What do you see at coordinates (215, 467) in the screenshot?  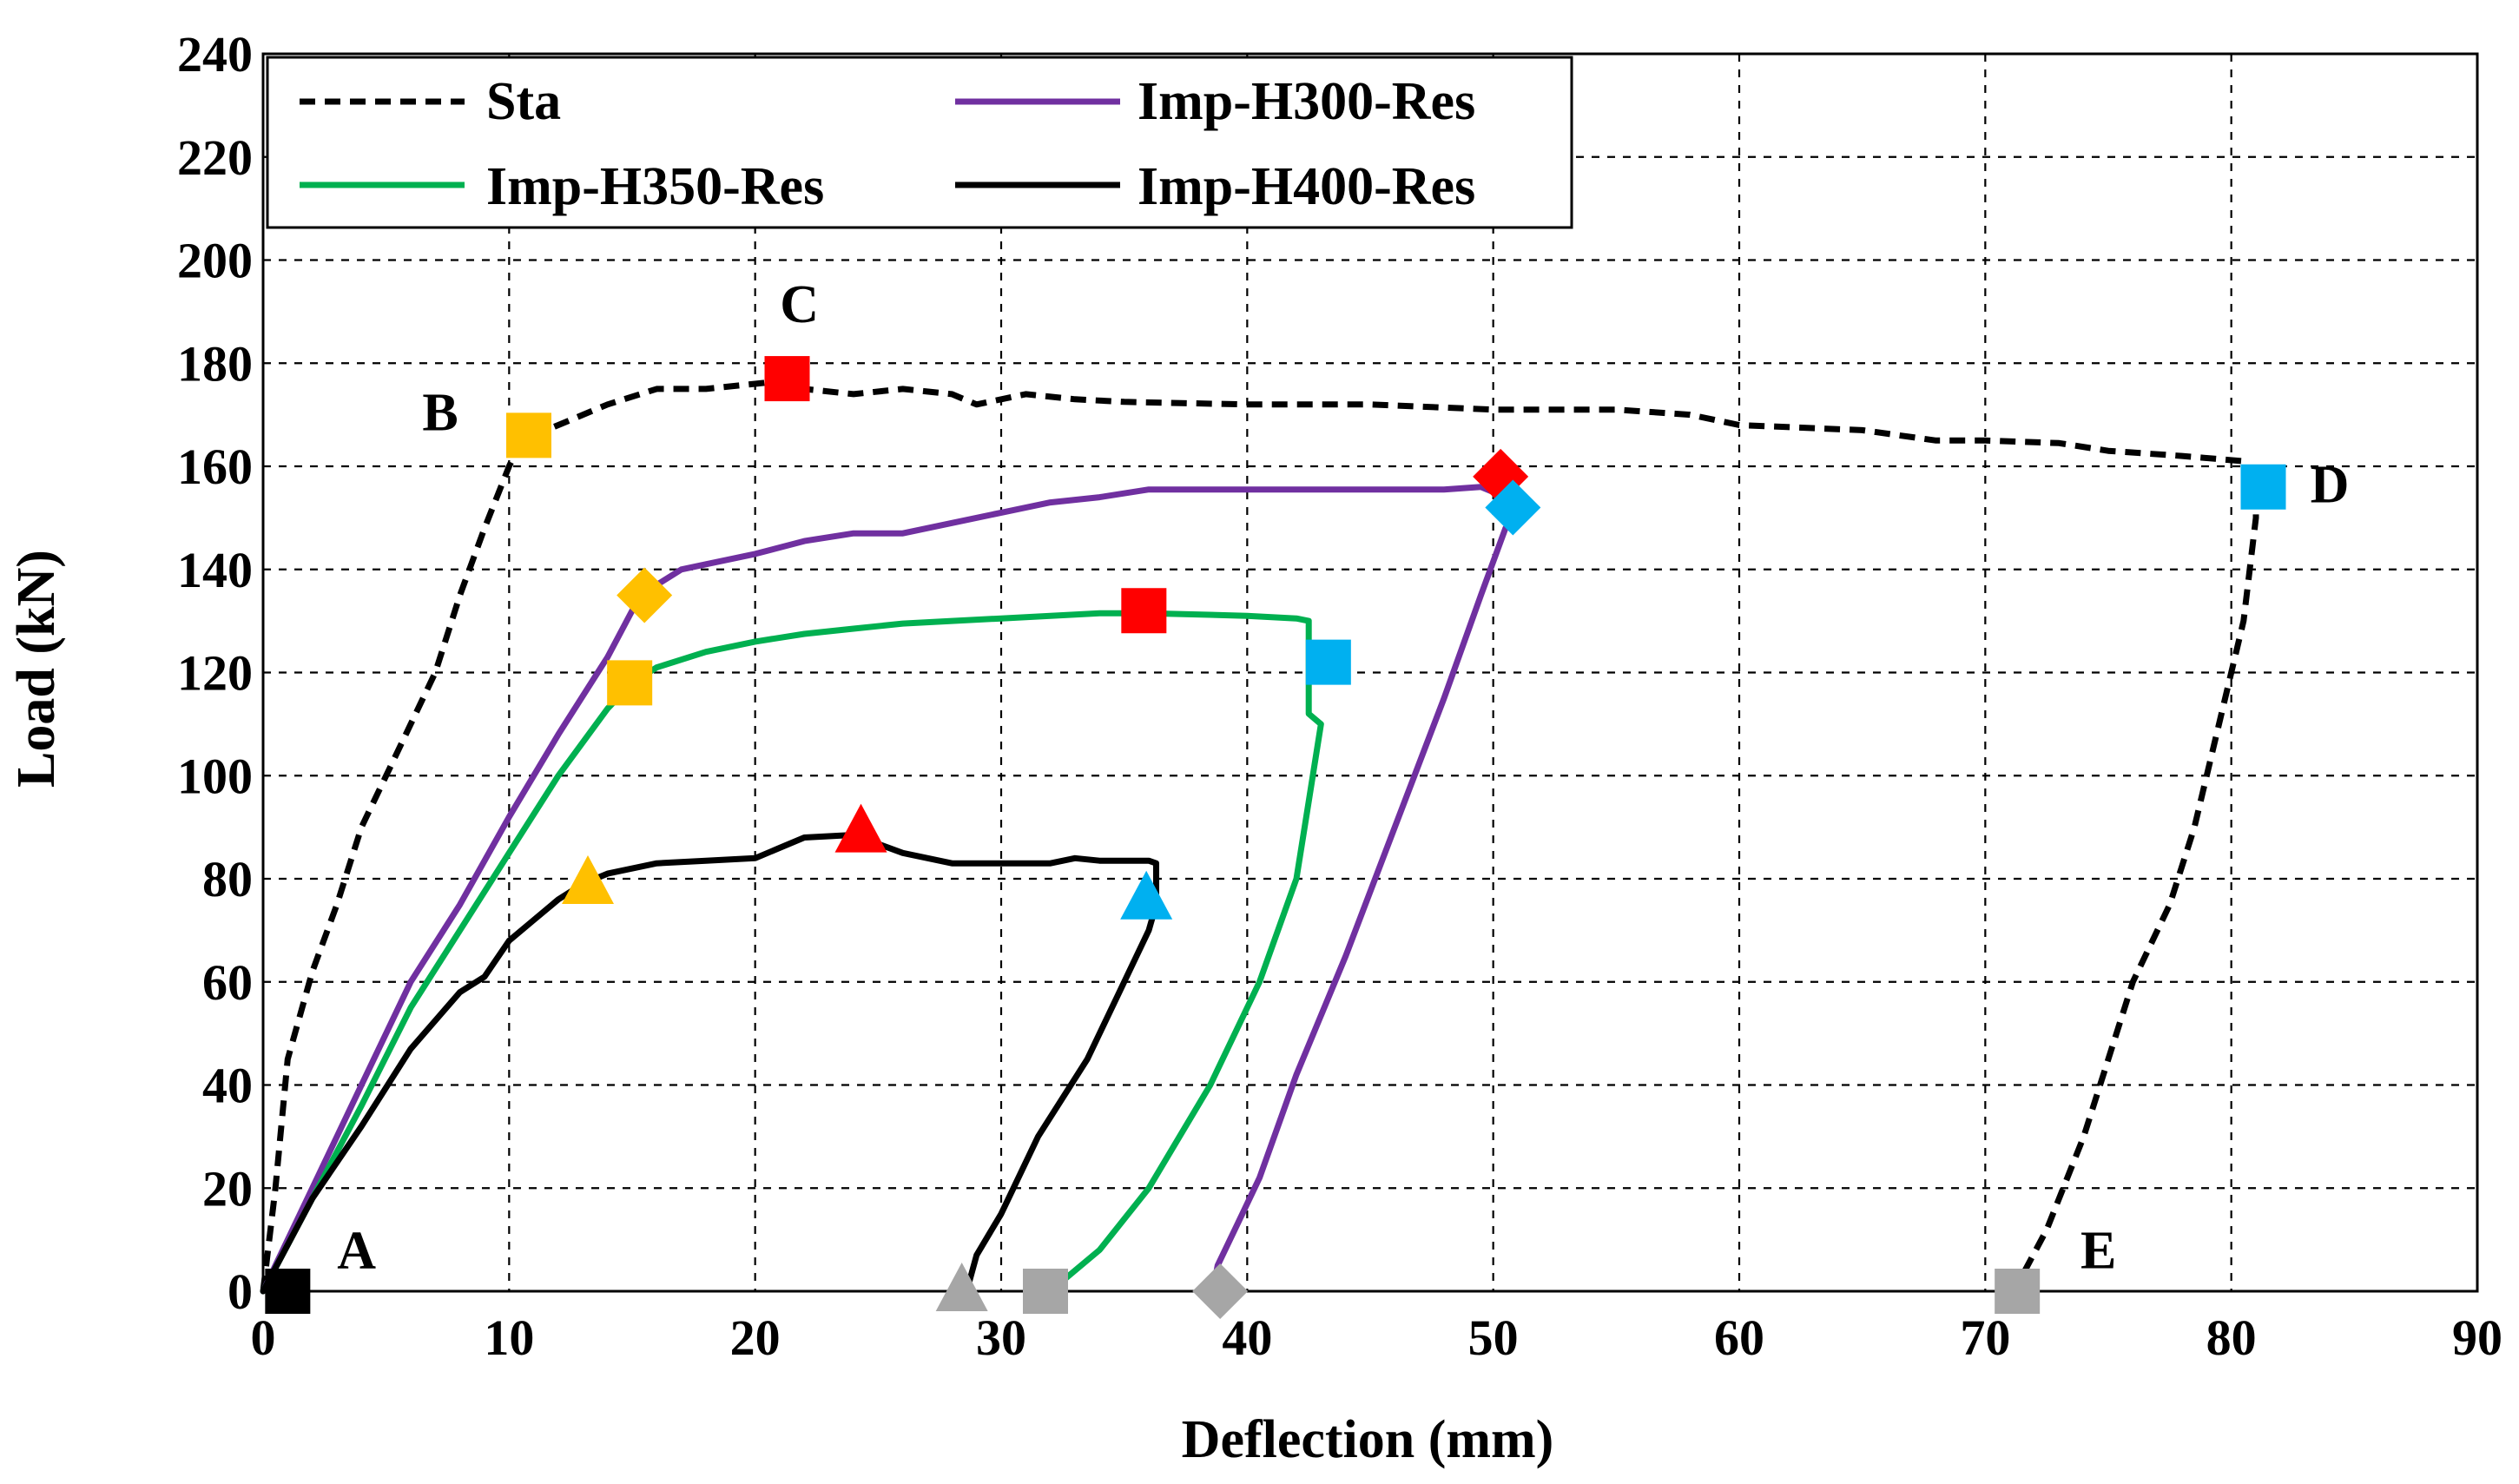 I see `y-tick-label: 160` at bounding box center [215, 467].